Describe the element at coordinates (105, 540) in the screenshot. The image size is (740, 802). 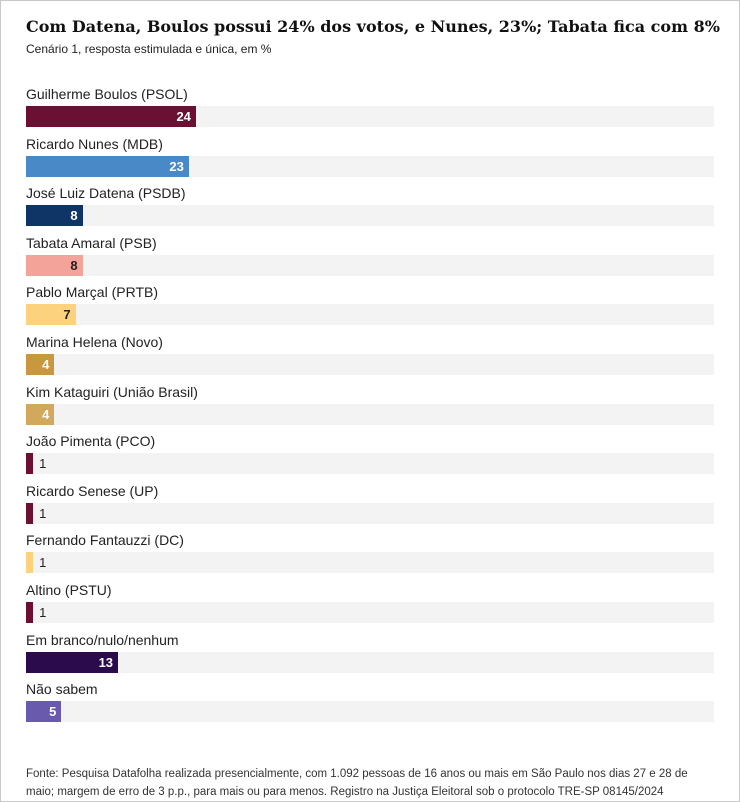
I see `bar-category-label: Fernando Fantauzzi (DC)` at that location.